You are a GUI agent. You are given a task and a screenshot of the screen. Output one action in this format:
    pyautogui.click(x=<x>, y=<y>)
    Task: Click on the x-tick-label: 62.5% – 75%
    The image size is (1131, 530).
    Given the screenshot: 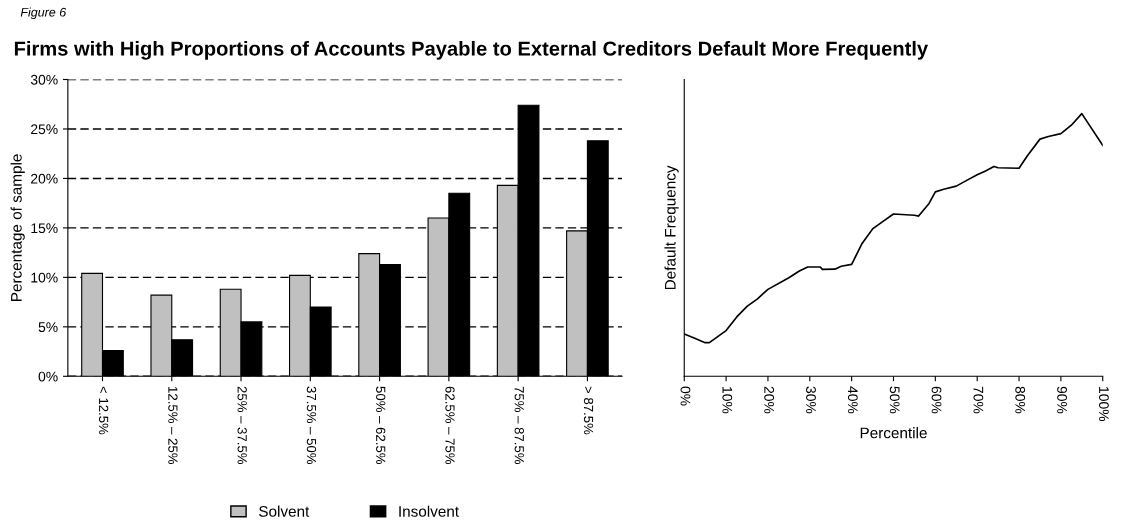 What is the action you would take?
    pyautogui.click(x=450, y=425)
    